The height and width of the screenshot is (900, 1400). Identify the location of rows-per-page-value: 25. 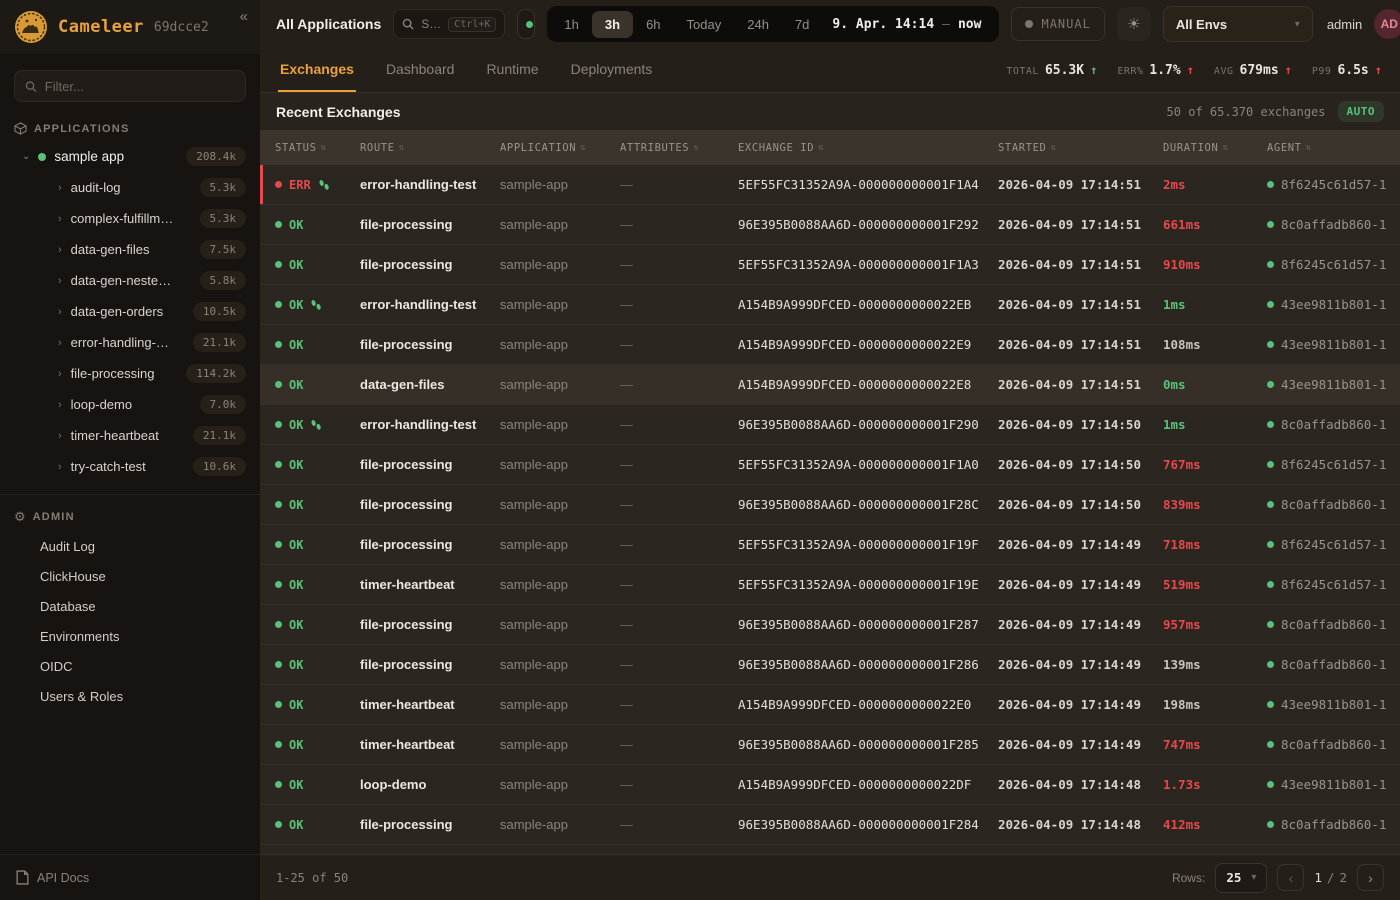
(1234, 877).